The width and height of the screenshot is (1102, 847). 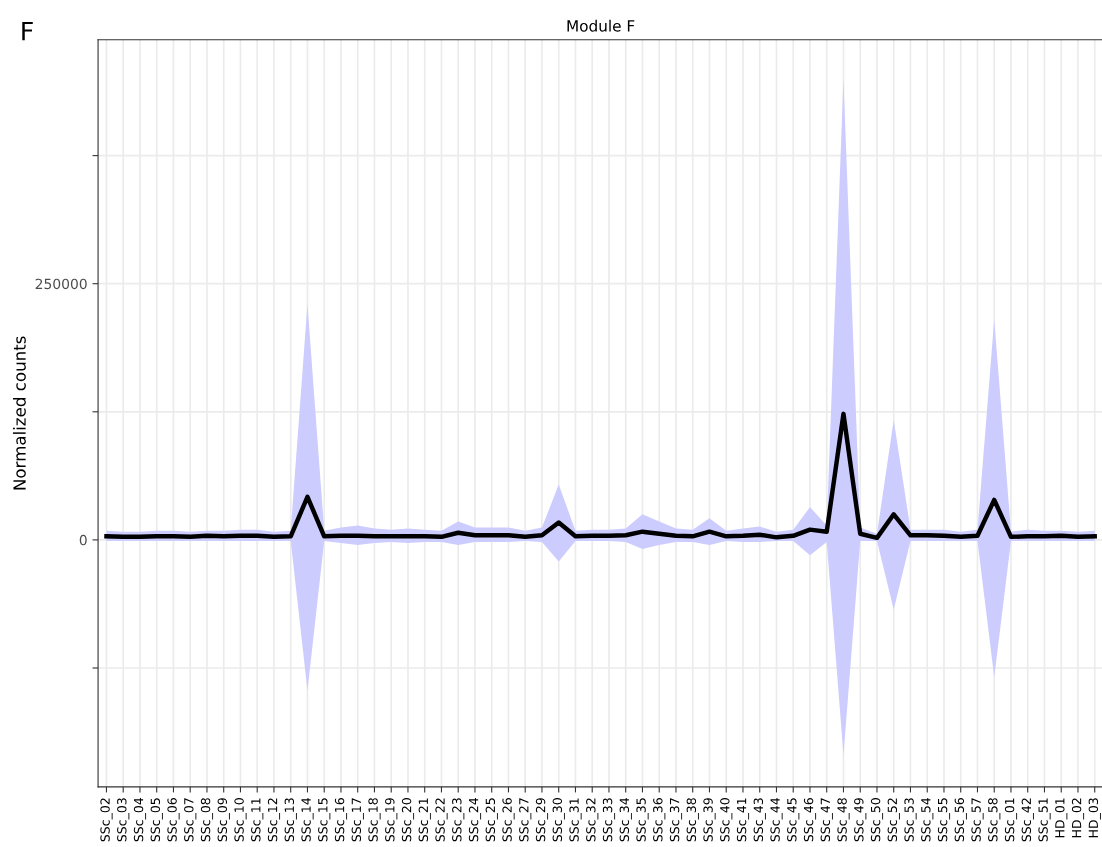 What do you see at coordinates (676, 820) in the screenshot?
I see `x-tick-label: SSc_37` at bounding box center [676, 820].